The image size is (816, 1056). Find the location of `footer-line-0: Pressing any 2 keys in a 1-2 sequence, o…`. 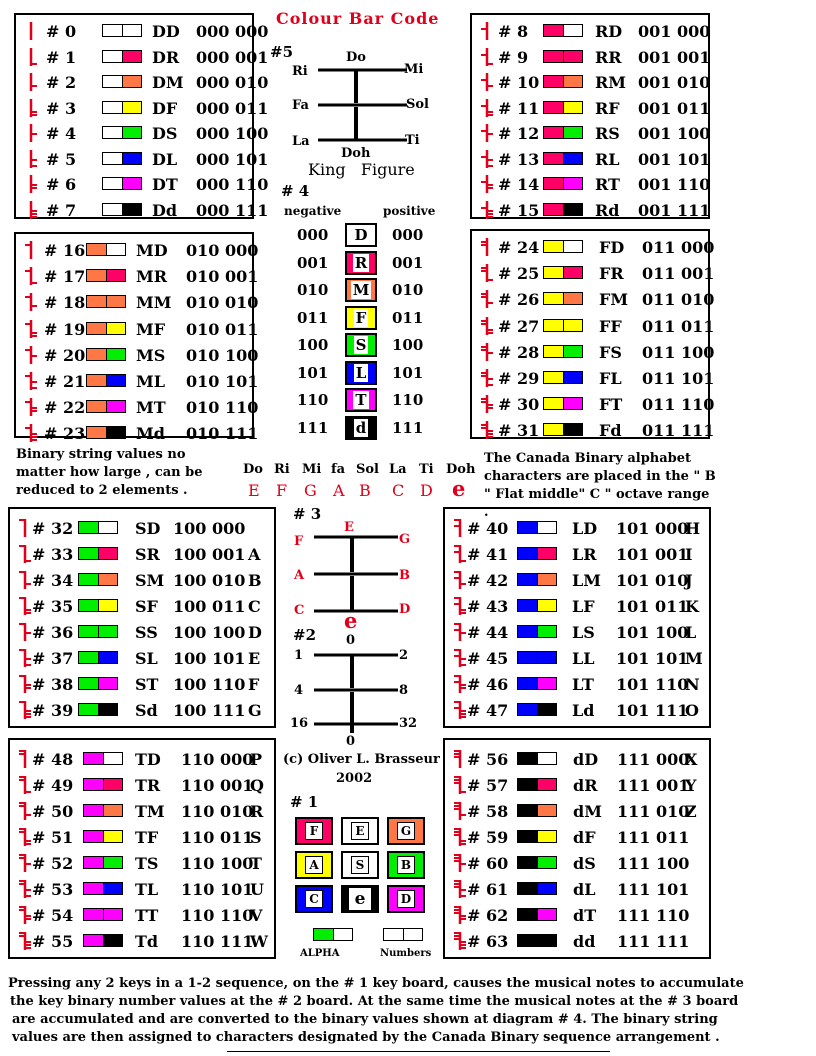

footer-line-0: Pressing any 2 keys in a 1-2 sequence, o… is located at coordinates (376, 983).